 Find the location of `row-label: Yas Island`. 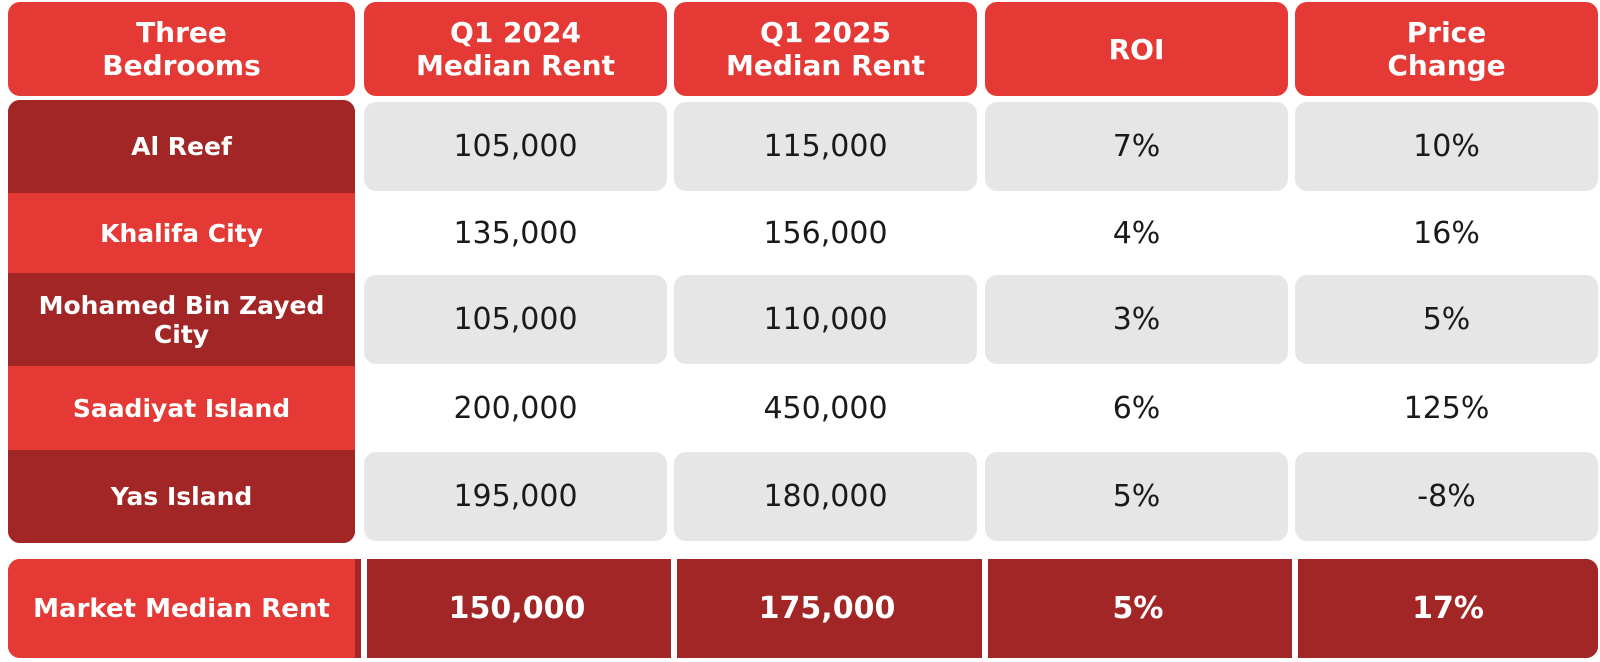

row-label: Yas Island is located at coordinates (181, 496).